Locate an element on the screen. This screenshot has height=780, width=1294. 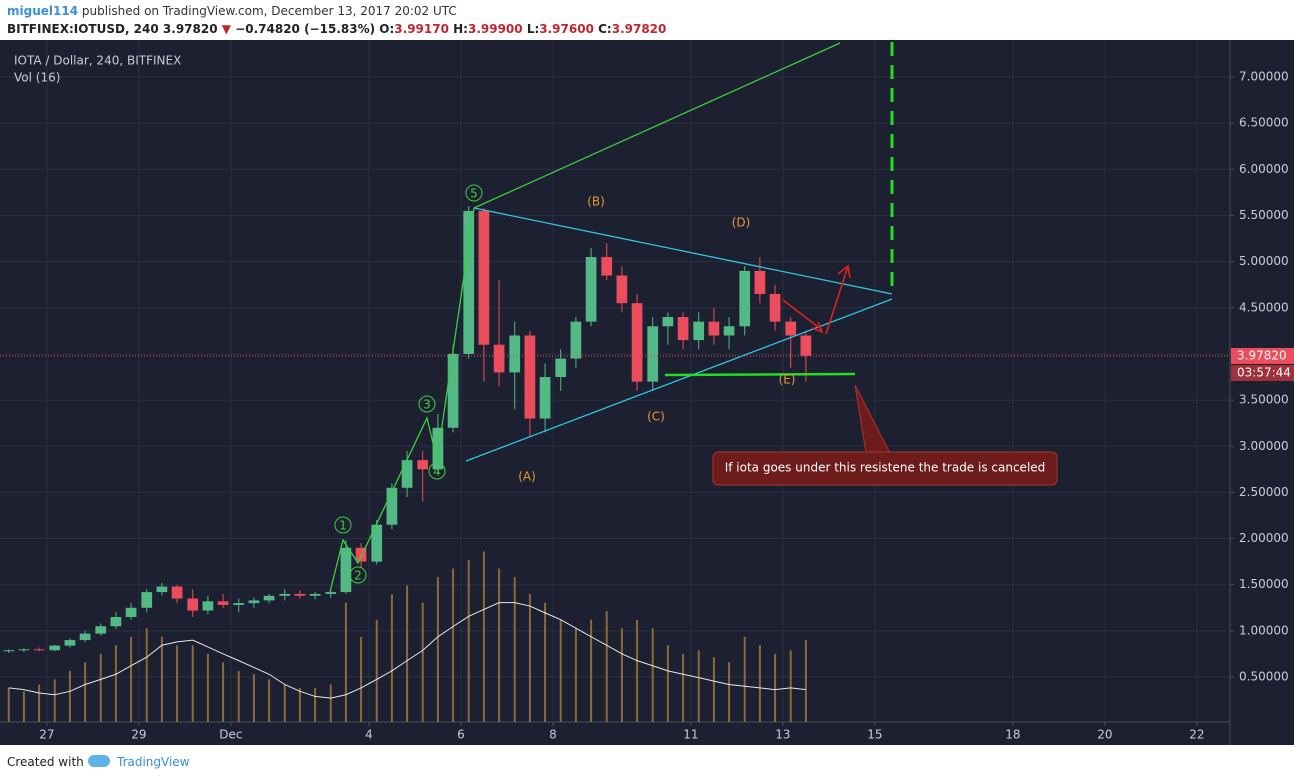
change: −0.74820 (−15.83%) is located at coordinates (305, 29).